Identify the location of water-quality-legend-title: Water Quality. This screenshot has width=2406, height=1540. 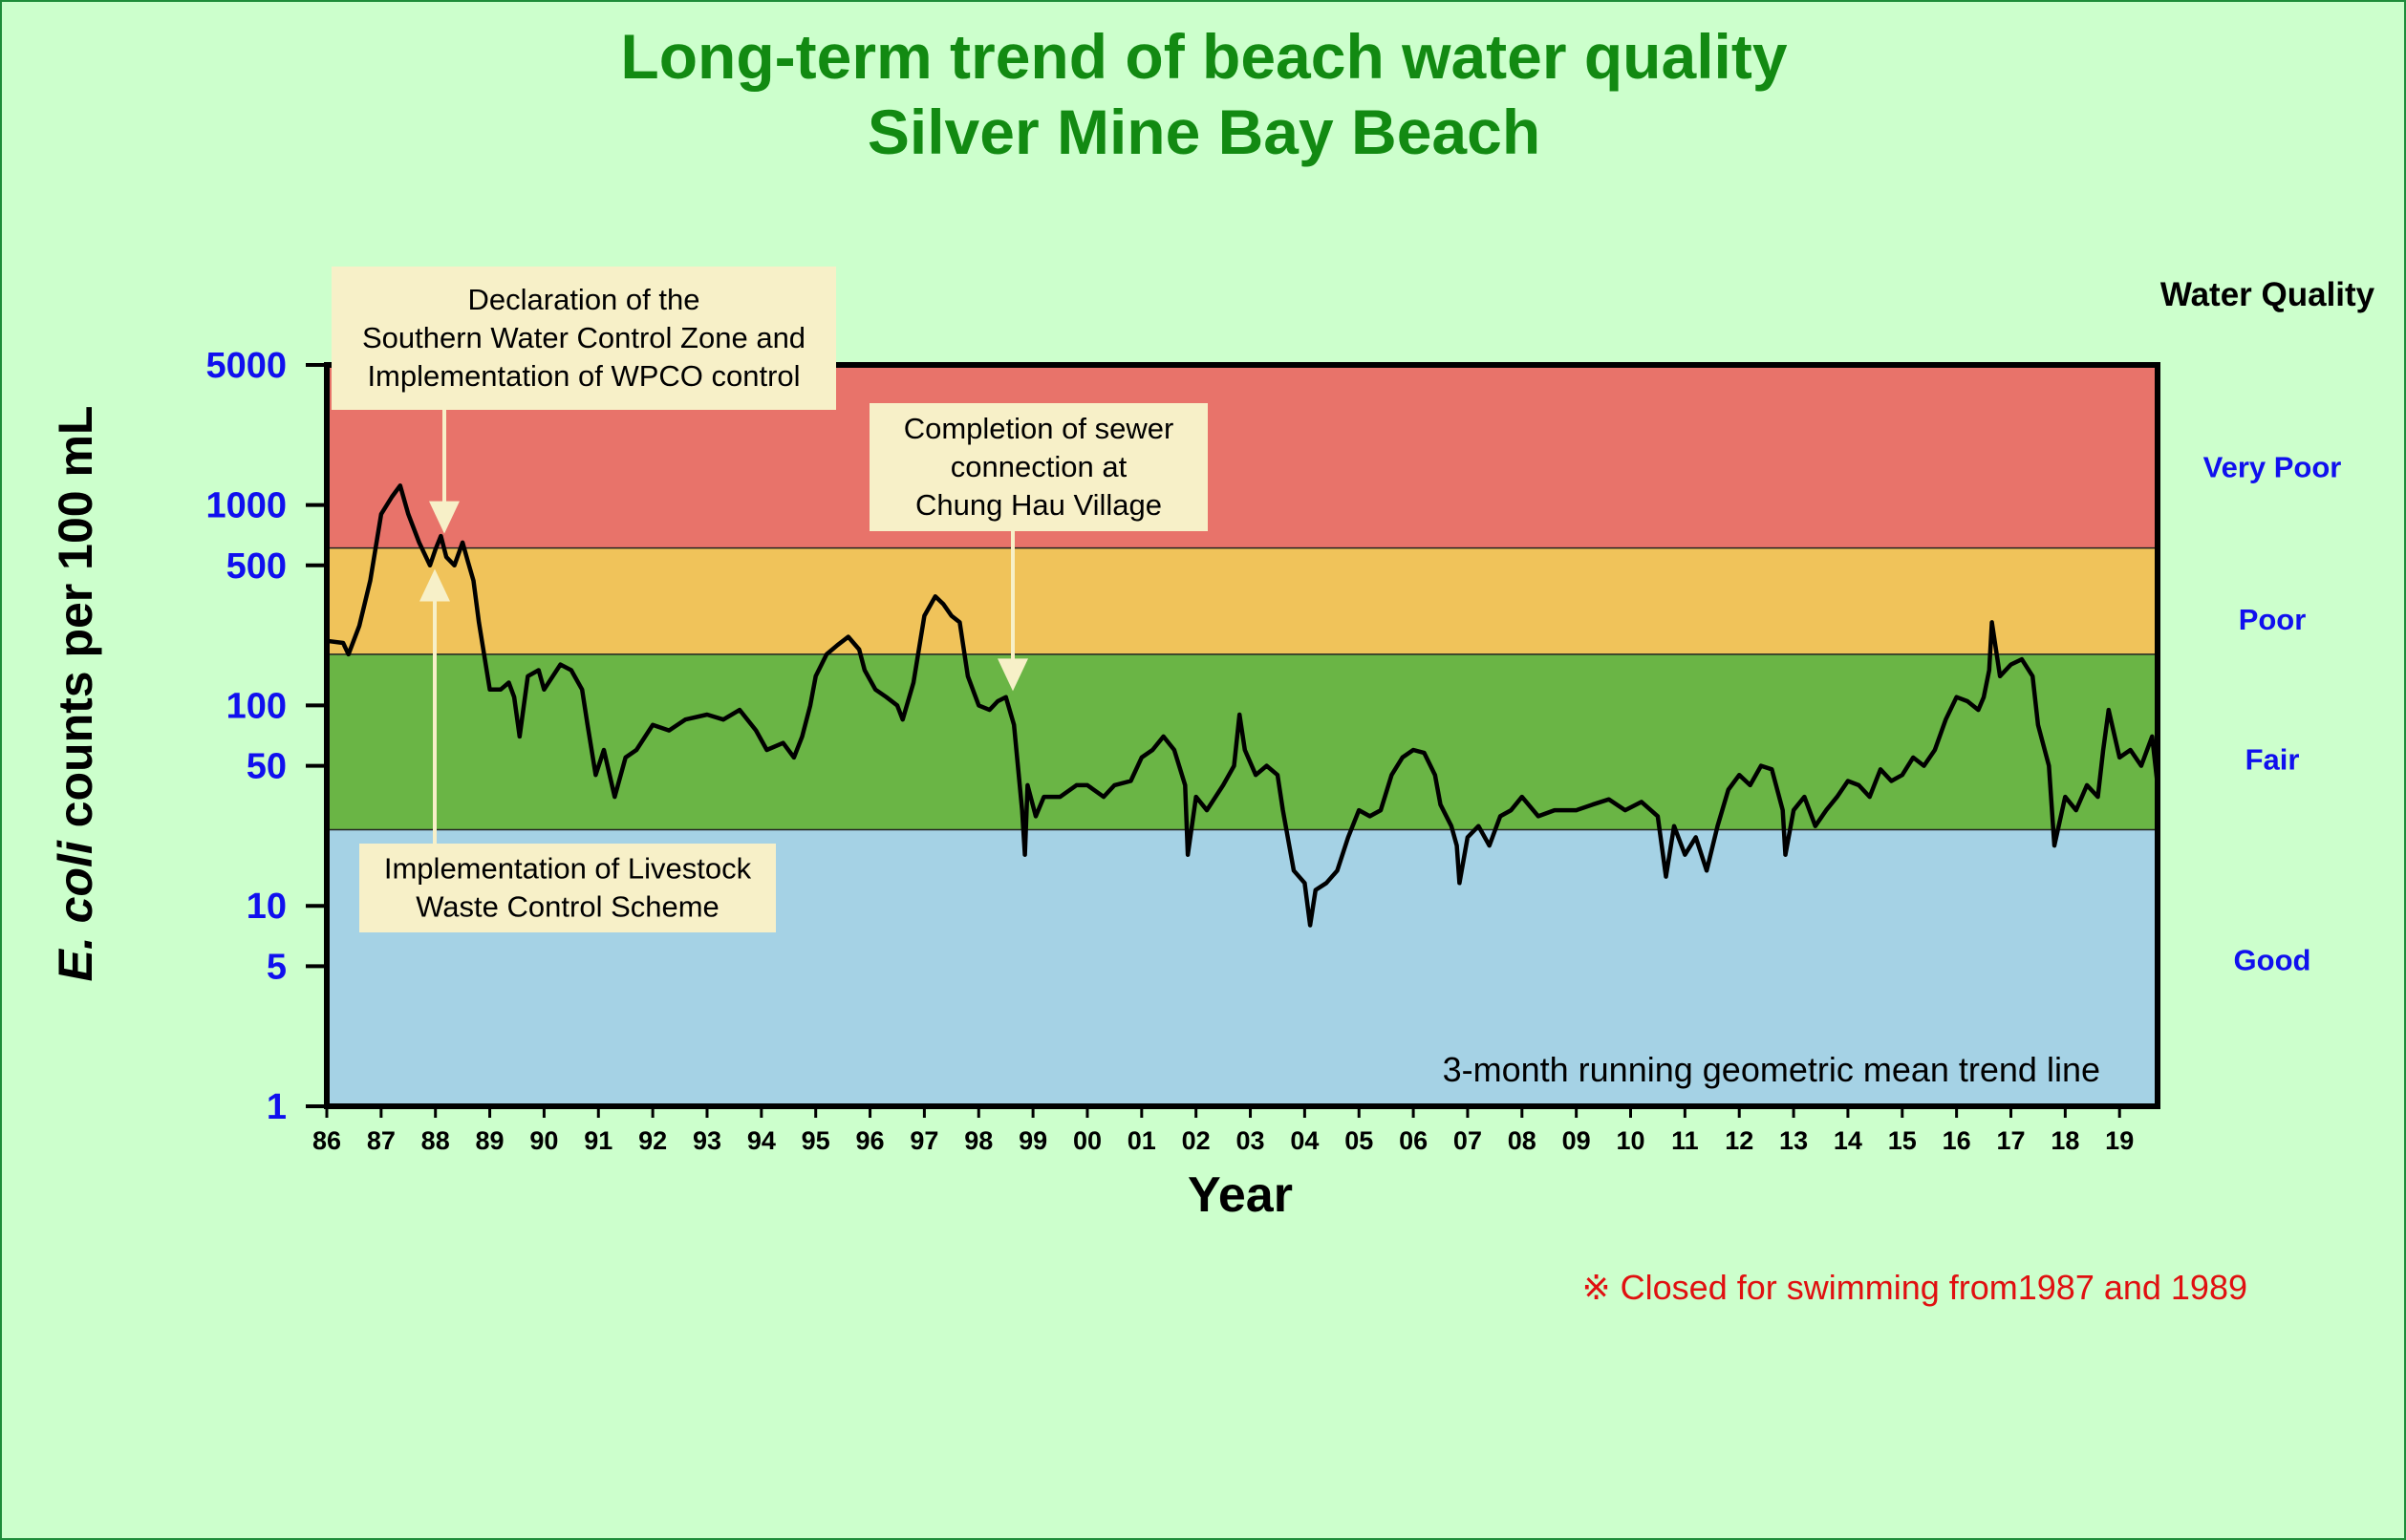
(2267, 294).